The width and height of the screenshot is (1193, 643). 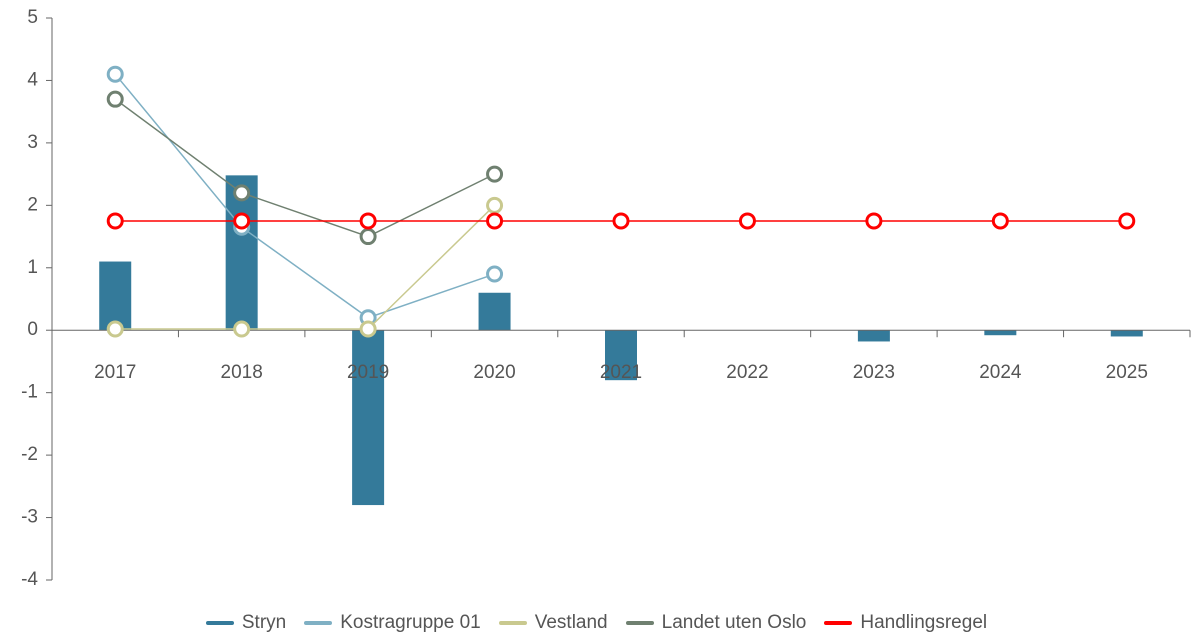 I want to click on y-tick-label: -2, so click(x=29, y=454).